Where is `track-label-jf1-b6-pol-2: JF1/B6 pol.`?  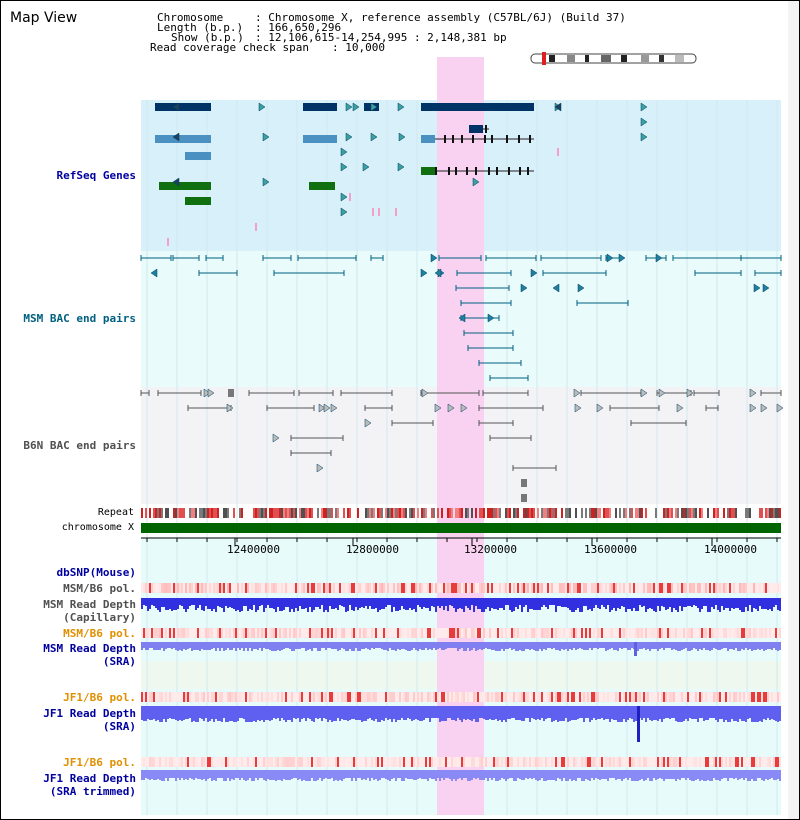
track-label-jf1-b6-pol-2: JF1/B6 pol. is located at coordinates (99, 762).